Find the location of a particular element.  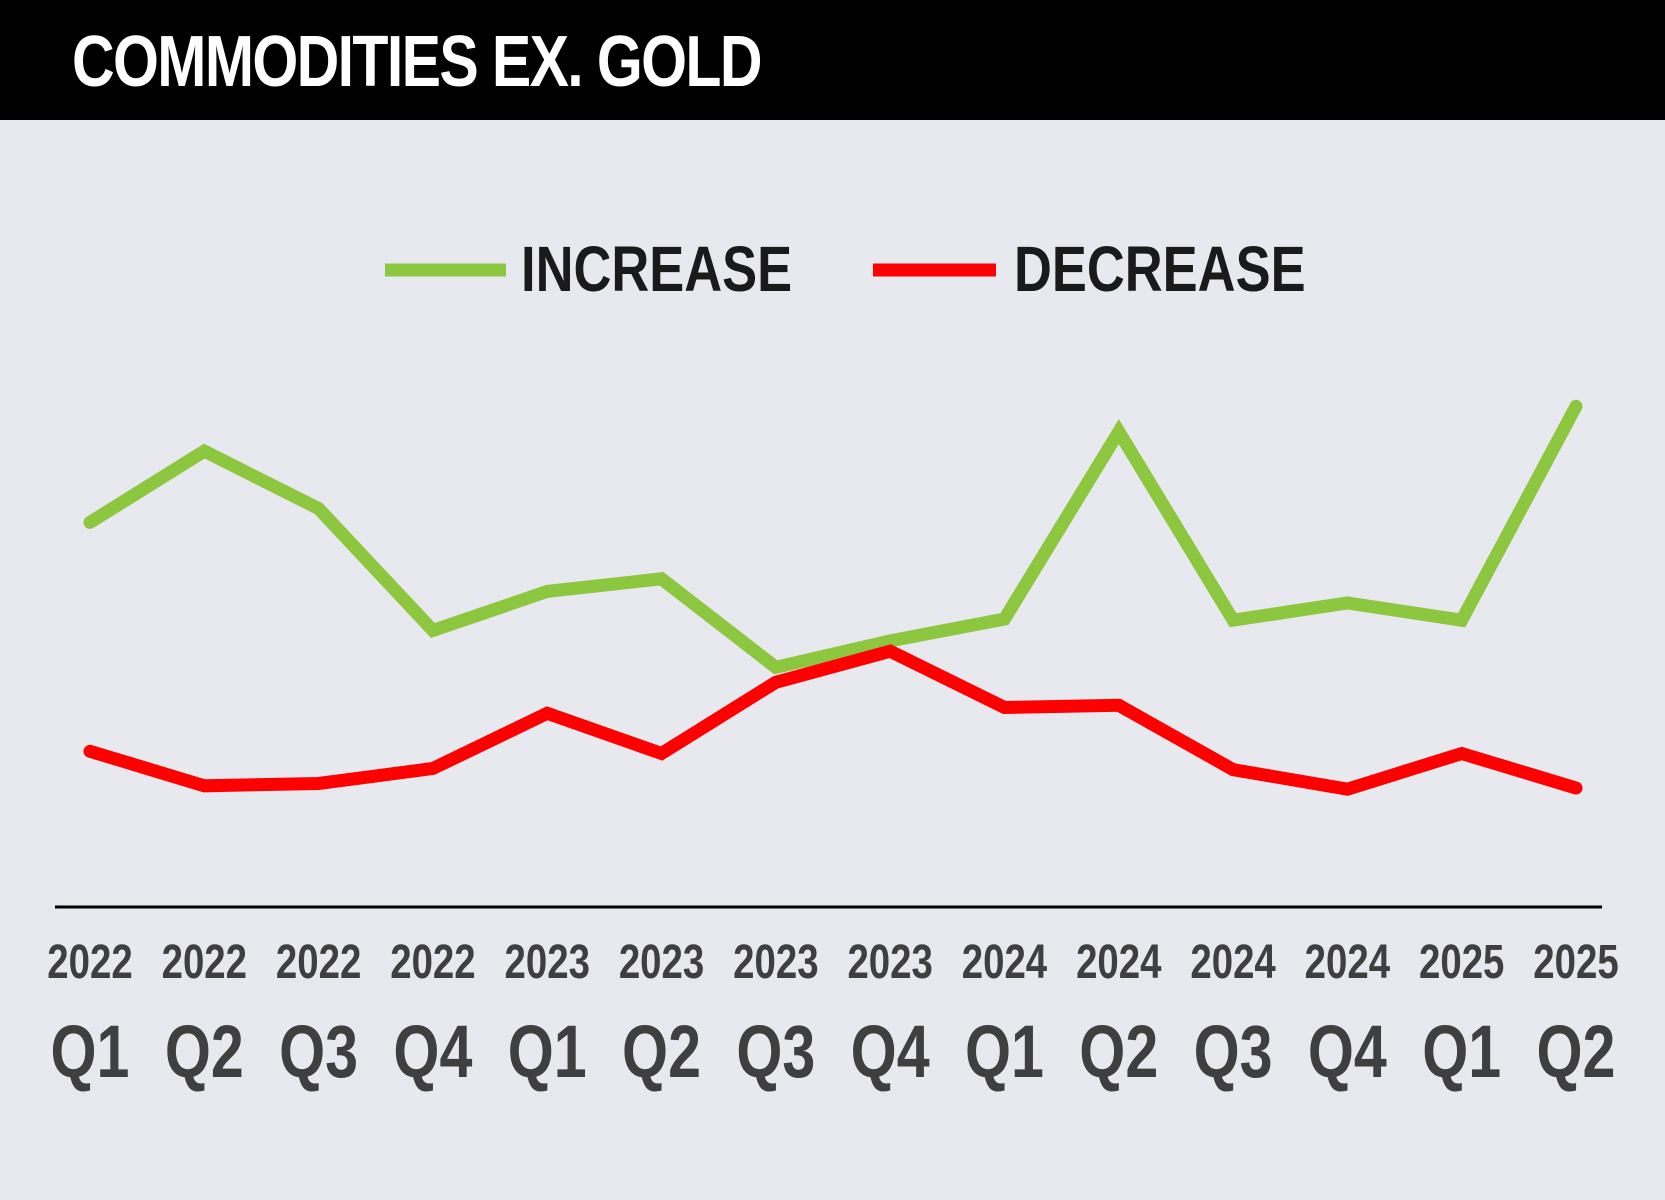

x-tick-6: 2023 Q3 is located at coordinates (775, 1015).